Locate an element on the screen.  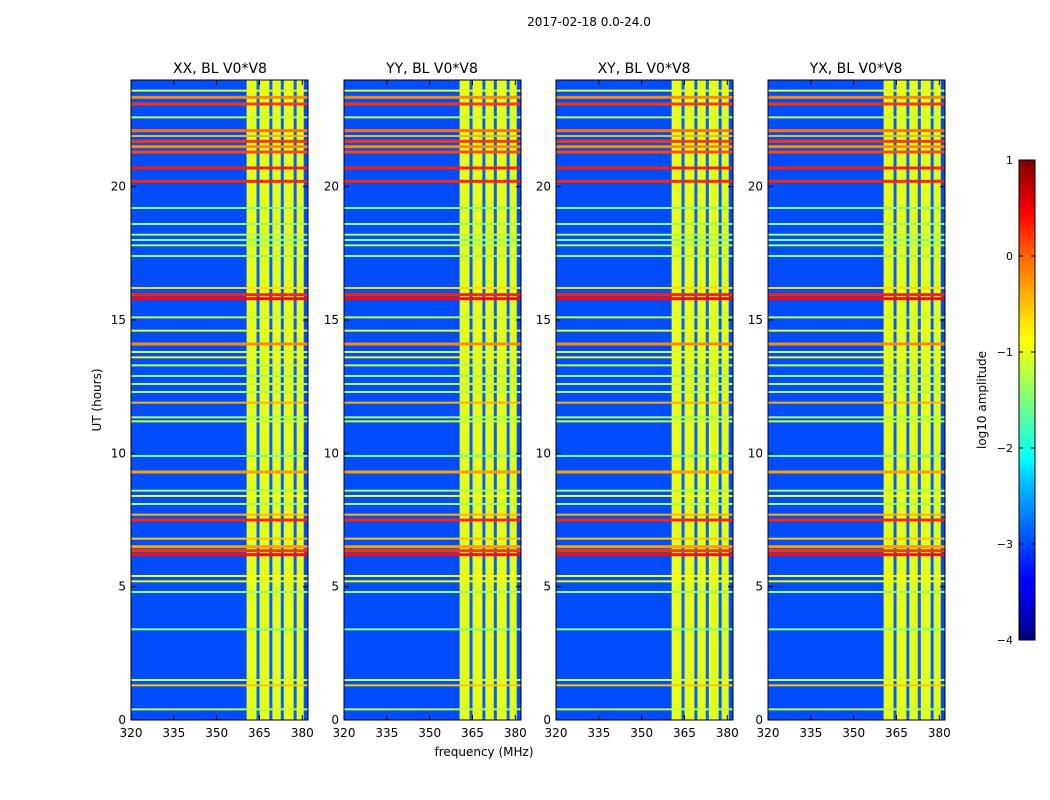
x-tick-label: 365 is located at coordinates (896, 733).